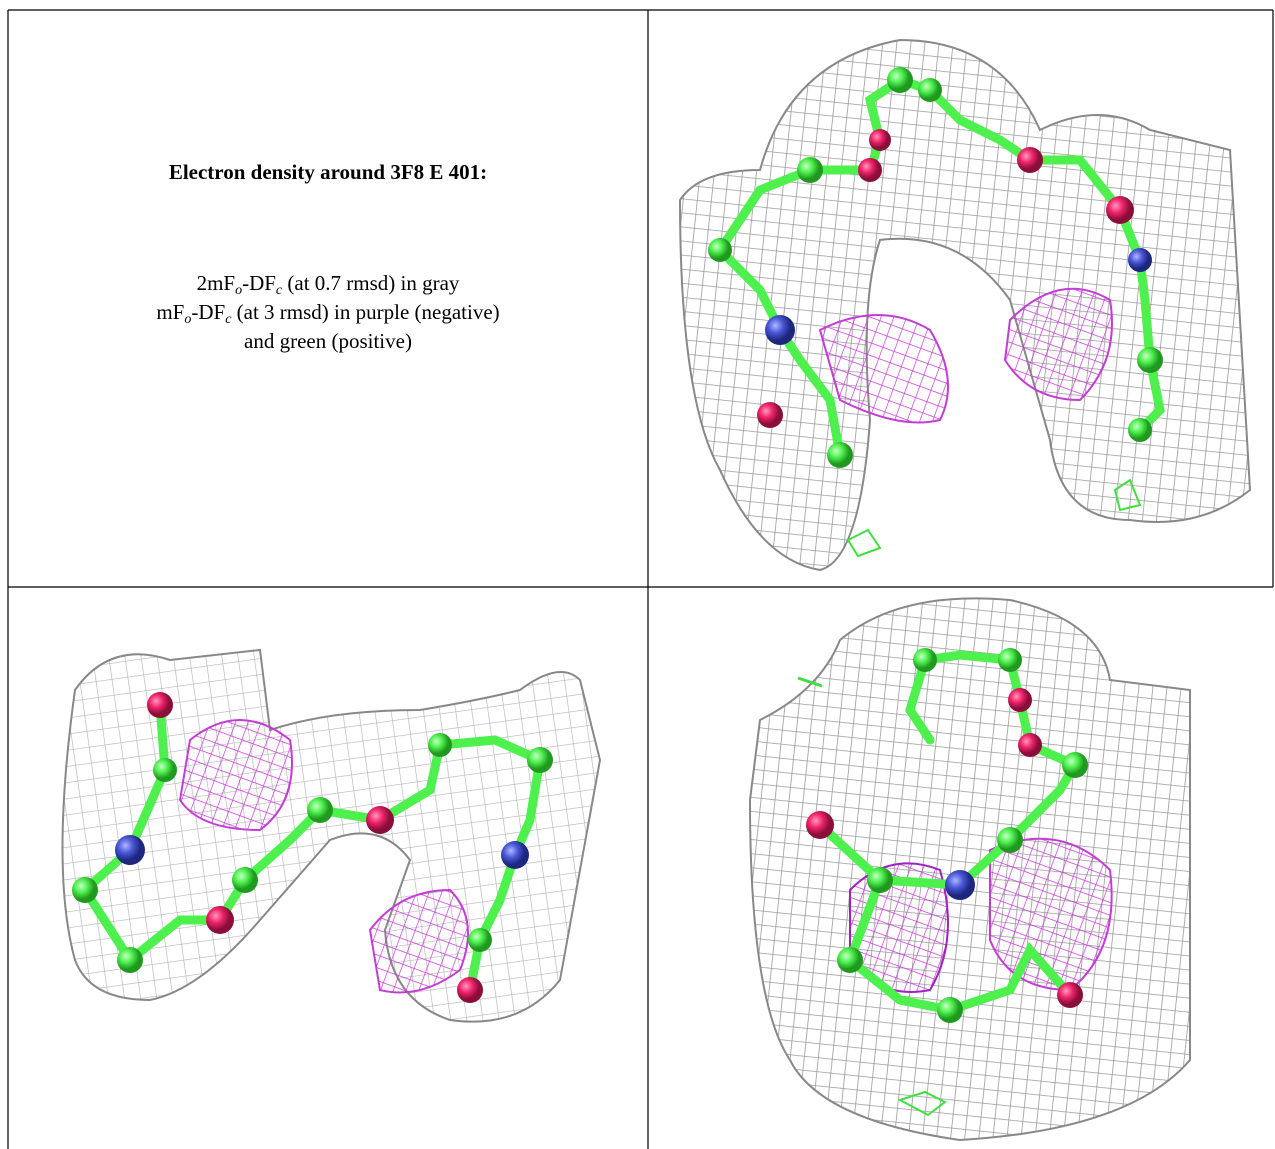  What do you see at coordinates (328, 172) in the screenshot?
I see `caption-title: Electron density around 3F8 E 401:` at bounding box center [328, 172].